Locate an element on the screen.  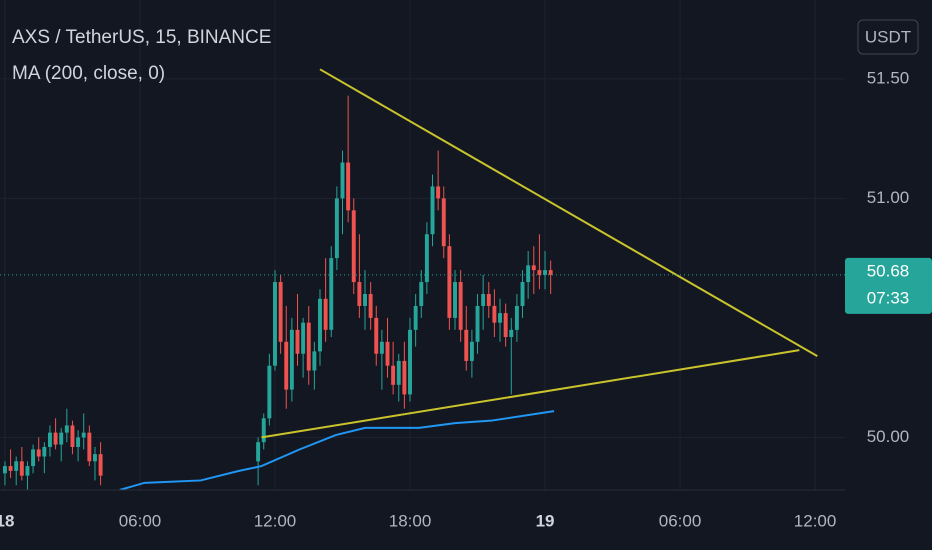
currency-button is located at coordinates (888, 37).